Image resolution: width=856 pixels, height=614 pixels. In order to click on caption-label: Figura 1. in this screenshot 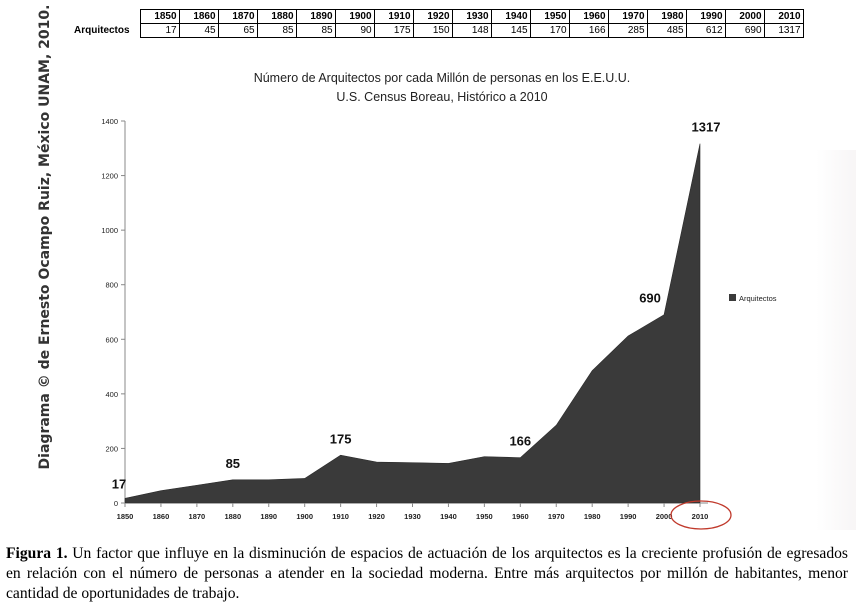, I will do `click(37, 553)`.